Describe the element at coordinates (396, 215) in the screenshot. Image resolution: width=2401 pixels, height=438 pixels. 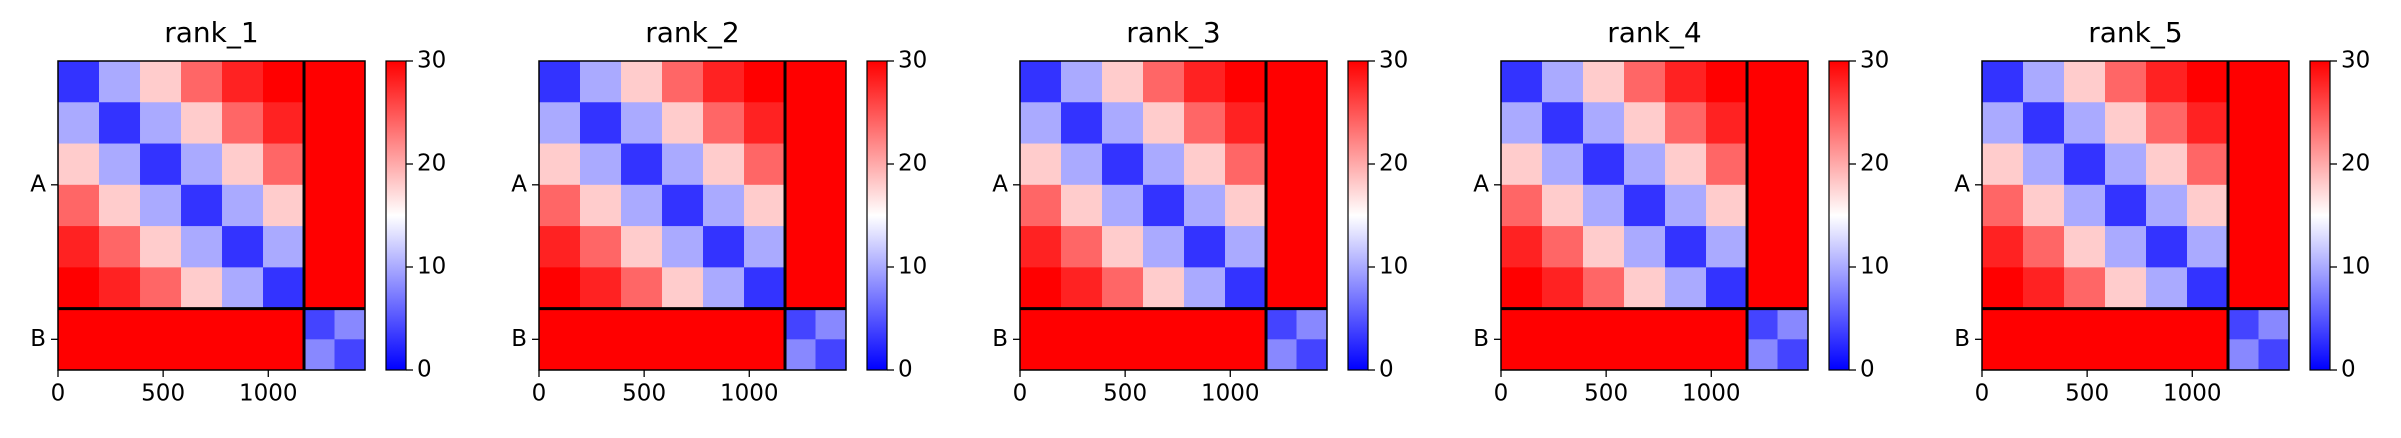
I see `colorbar` at that location.